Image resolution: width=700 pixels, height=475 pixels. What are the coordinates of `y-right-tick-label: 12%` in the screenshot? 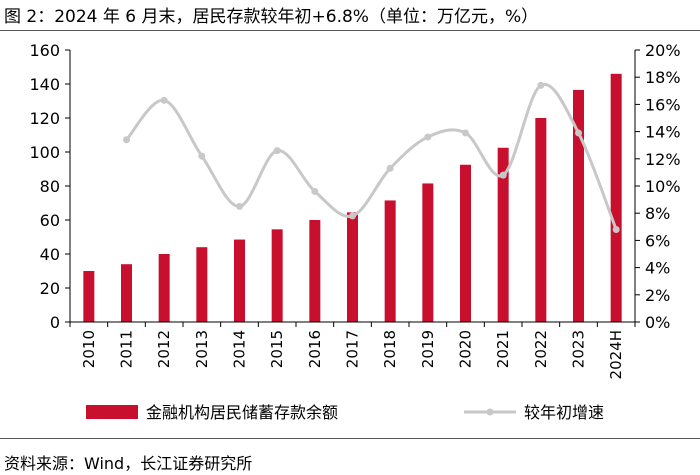 It's located at (663, 159).